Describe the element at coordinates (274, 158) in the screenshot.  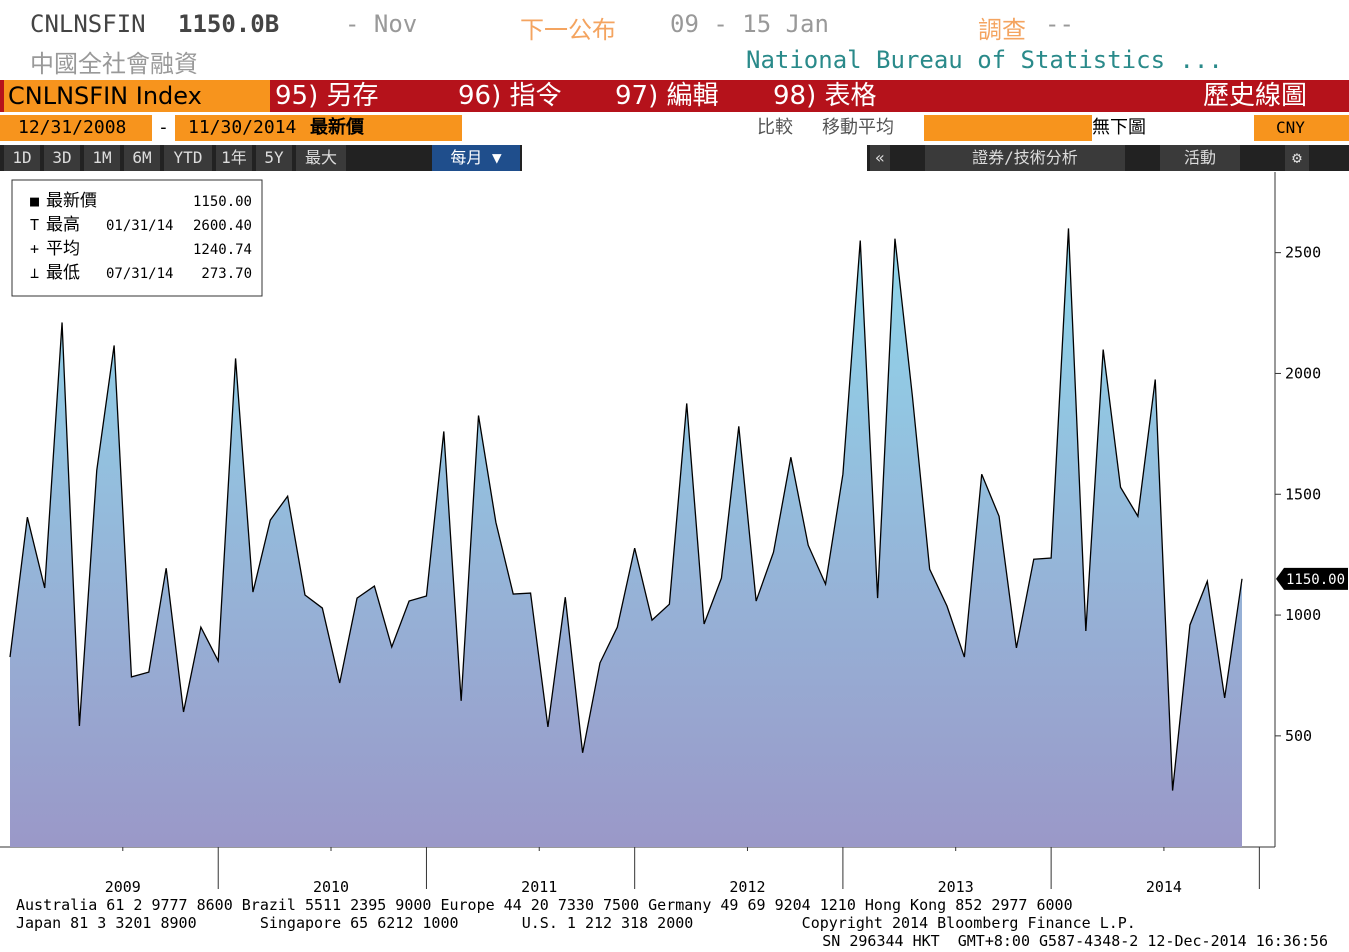
I see `range-button: 5Y` at that location.